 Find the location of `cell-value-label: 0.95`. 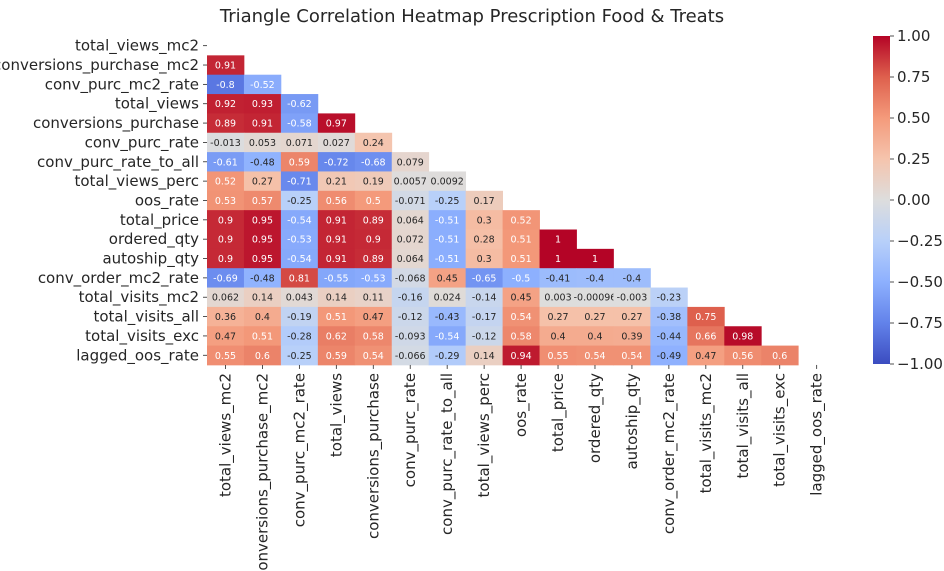

cell-value-label: 0.95 is located at coordinates (262, 259).